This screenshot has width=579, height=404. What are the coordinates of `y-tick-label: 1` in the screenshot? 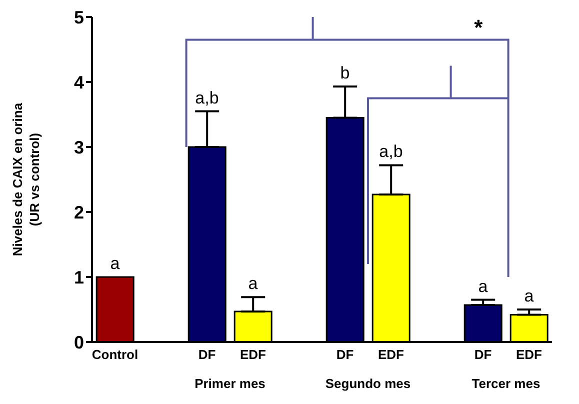 It's located at (79, 277).